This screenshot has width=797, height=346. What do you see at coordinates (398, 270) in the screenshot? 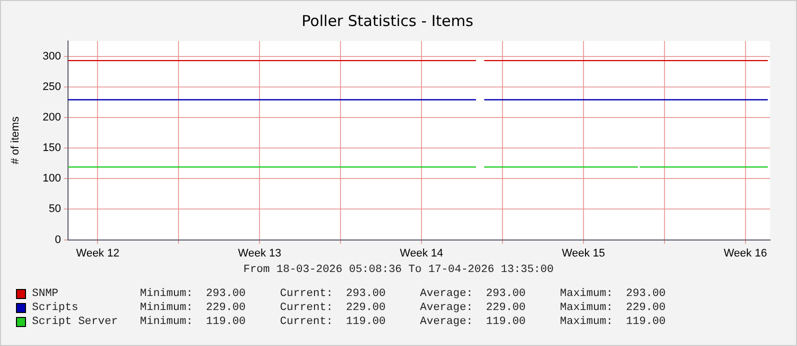
I see `text: From 18-03-2026 05:08:36 To 17-04-2026 13:35:00` at bounding box center [398, 270].